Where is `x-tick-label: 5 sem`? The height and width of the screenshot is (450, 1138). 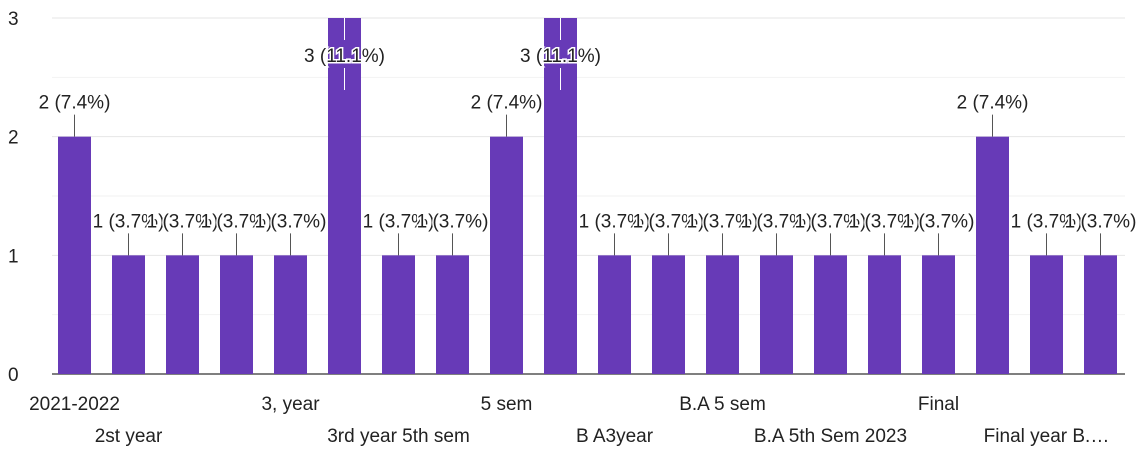
x-tick-label: 5 sem is located at coordinates (507, 404).